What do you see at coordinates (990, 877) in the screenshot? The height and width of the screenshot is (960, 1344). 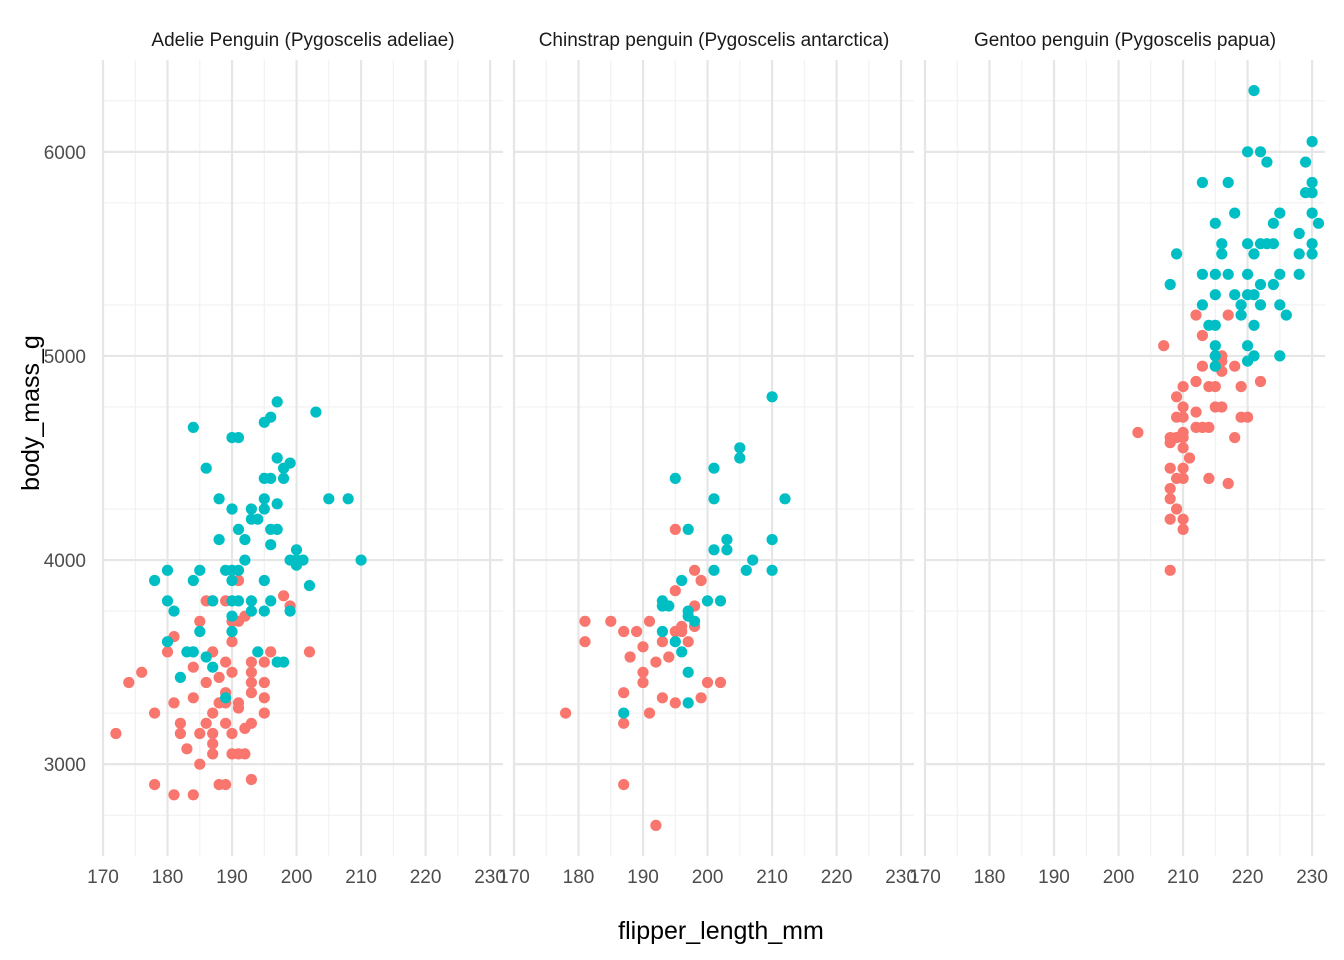 I see `x-tick-label: 180` at bounding box center [990, 877].